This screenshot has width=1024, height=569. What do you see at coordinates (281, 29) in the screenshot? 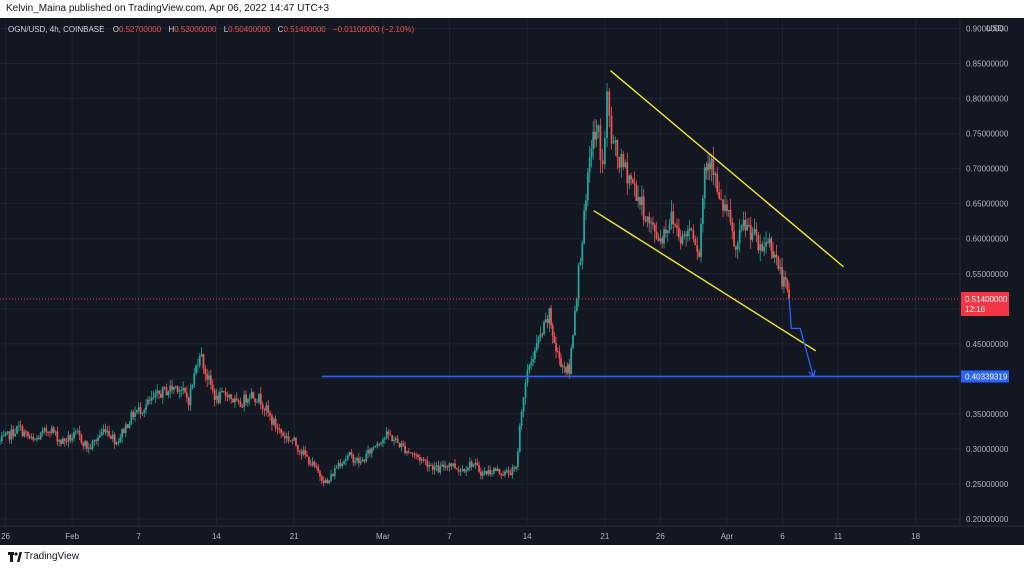
I see `legend-close-label: C` at bounding box center [281, 29].